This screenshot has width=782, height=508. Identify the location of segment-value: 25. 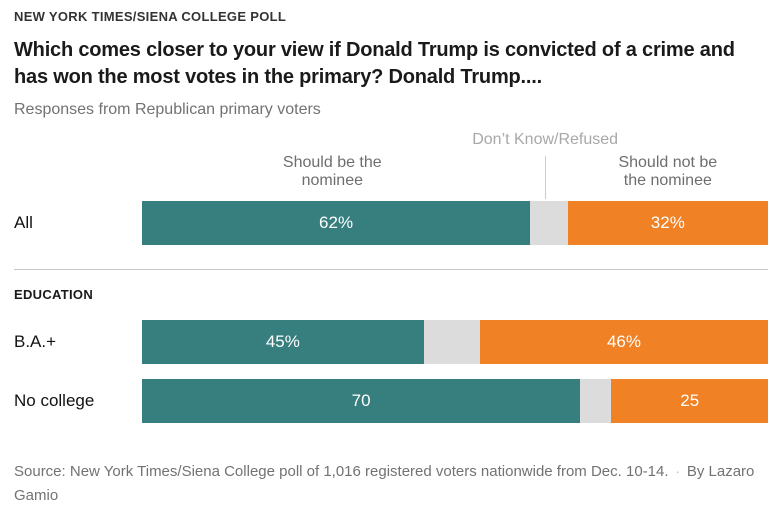
(690, 400).